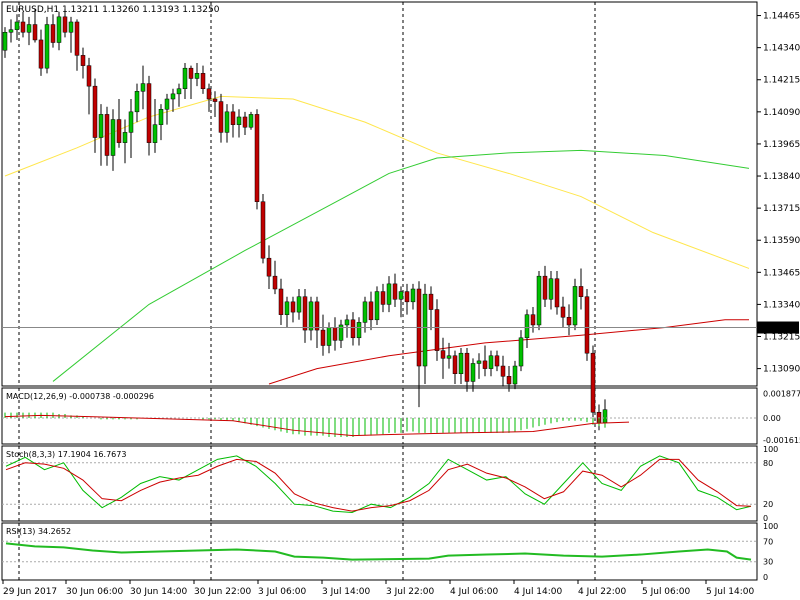 The width and height of the screenshot is (800, 600). Describe the element at coordinates (779, 329) in the screenshot. I see `current-price-label: 1.13250` at that location.